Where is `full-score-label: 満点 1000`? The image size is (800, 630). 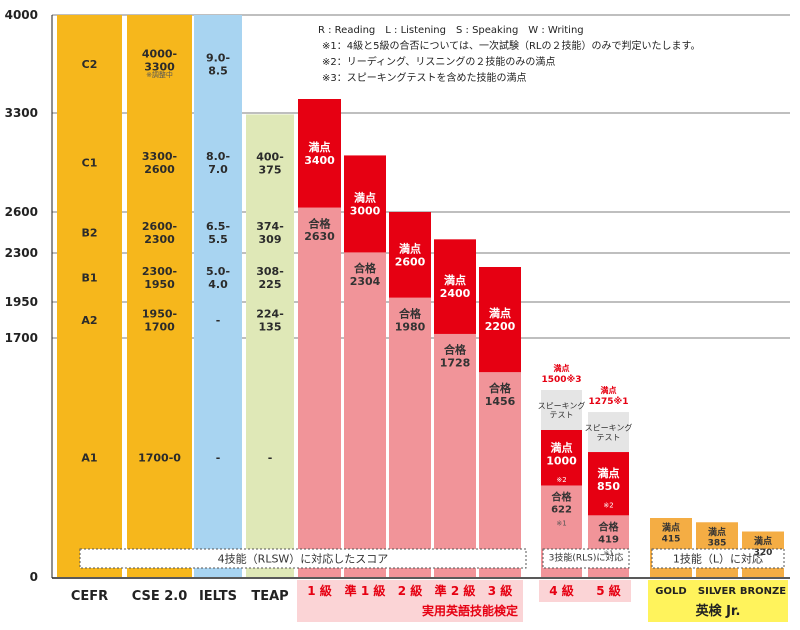 full-score-label: 満点 1000 is located at coordinates (561, 453).